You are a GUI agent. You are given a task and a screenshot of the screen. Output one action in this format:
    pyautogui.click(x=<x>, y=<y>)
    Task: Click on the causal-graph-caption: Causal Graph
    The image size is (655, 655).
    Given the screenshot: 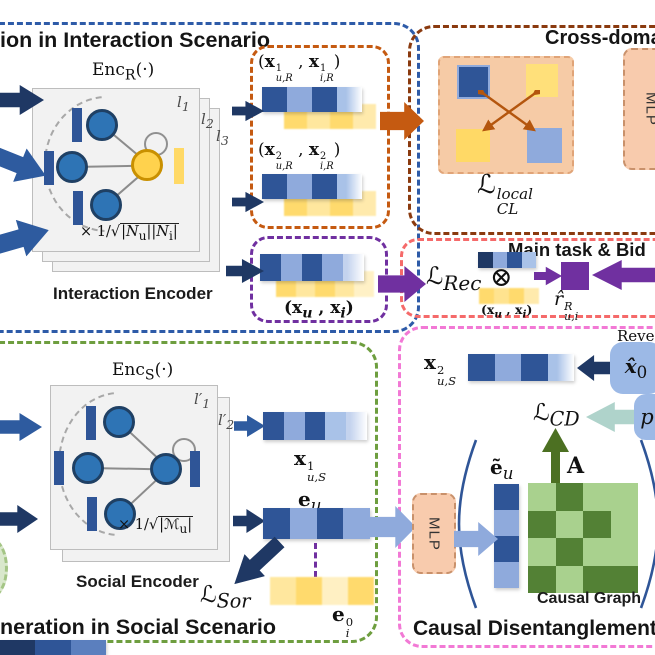 What is the action you would take?
    pyautogui.click(x=589, y=598)
    